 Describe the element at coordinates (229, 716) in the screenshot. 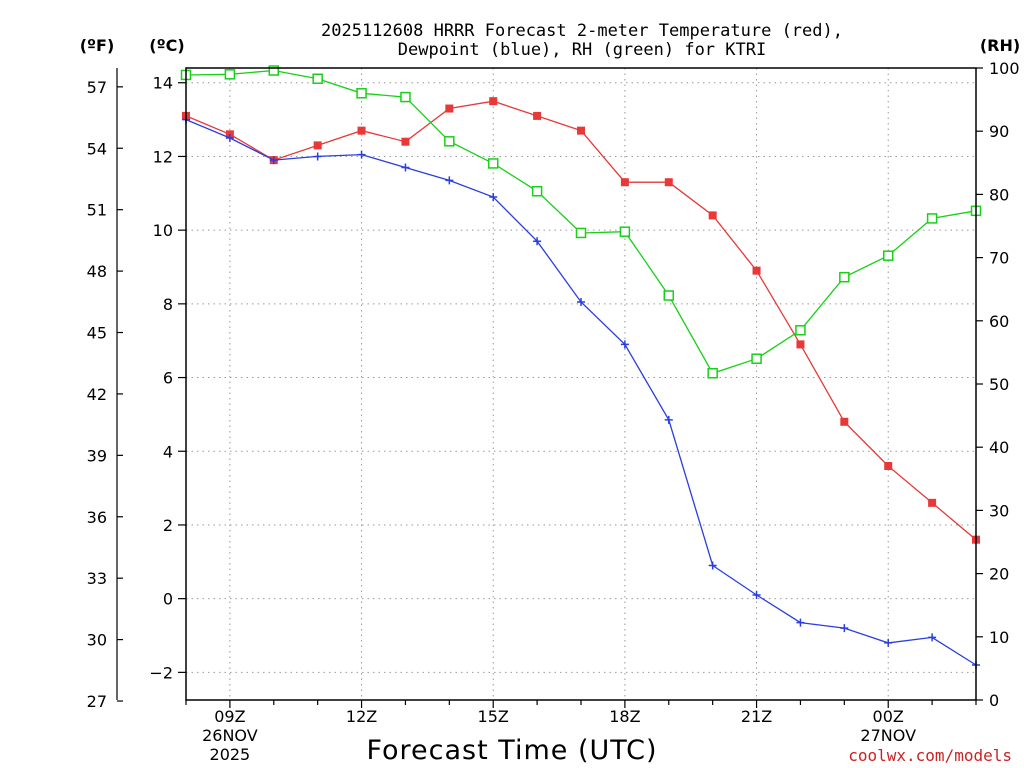

I see `time-tick-label: 09Z` at that location.